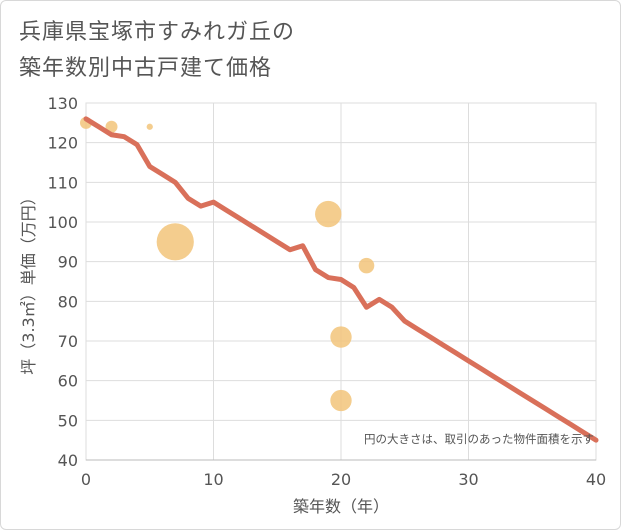 This screenshot has width=621, height=530. What do you see at coordinates (28, 281) in the screenshot?
I see `y-axis-label: 坪（3.3㎡）単価（万円）` at bounding box center [28, 281].